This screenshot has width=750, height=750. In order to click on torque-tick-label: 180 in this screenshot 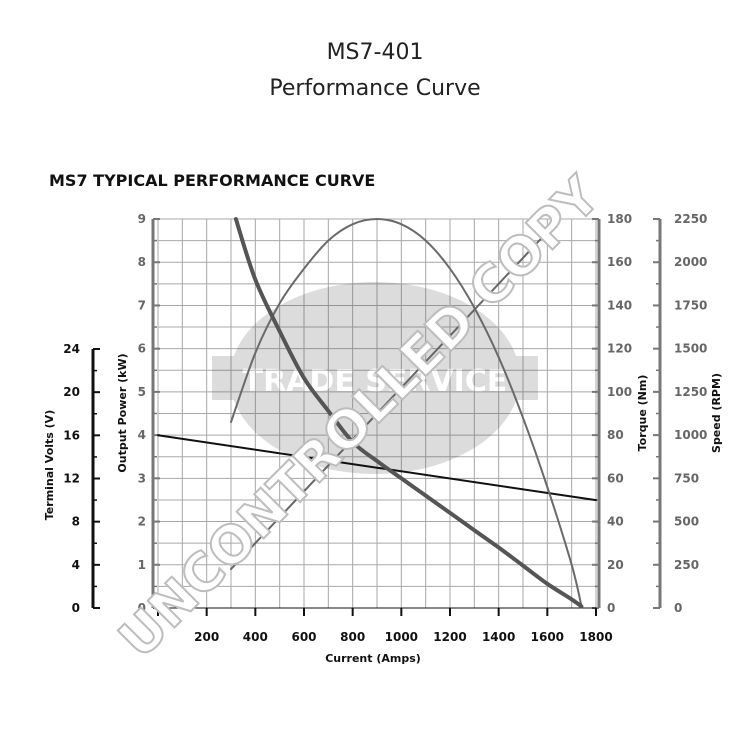, I will do `click(619, 219)`.